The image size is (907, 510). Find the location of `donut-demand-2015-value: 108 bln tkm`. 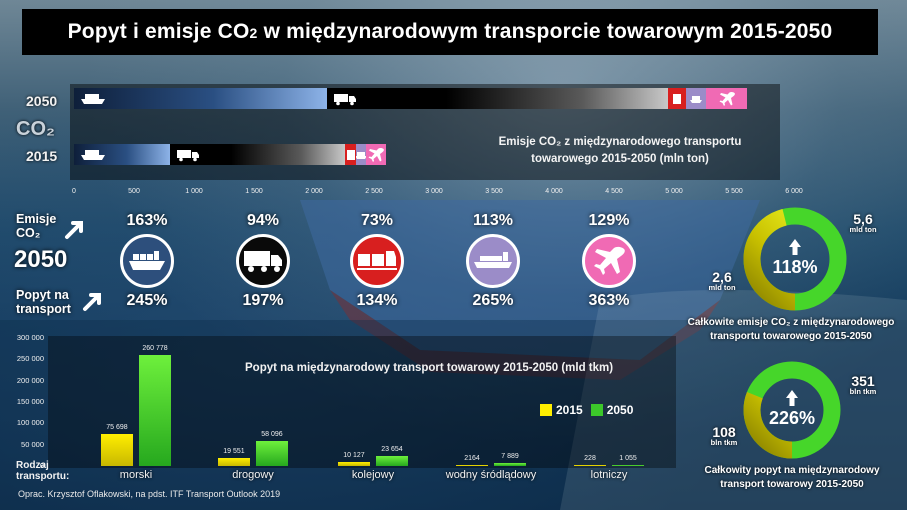

donut-demand-2015-value: 108 bln tkm is located at coordinates (724, 435).